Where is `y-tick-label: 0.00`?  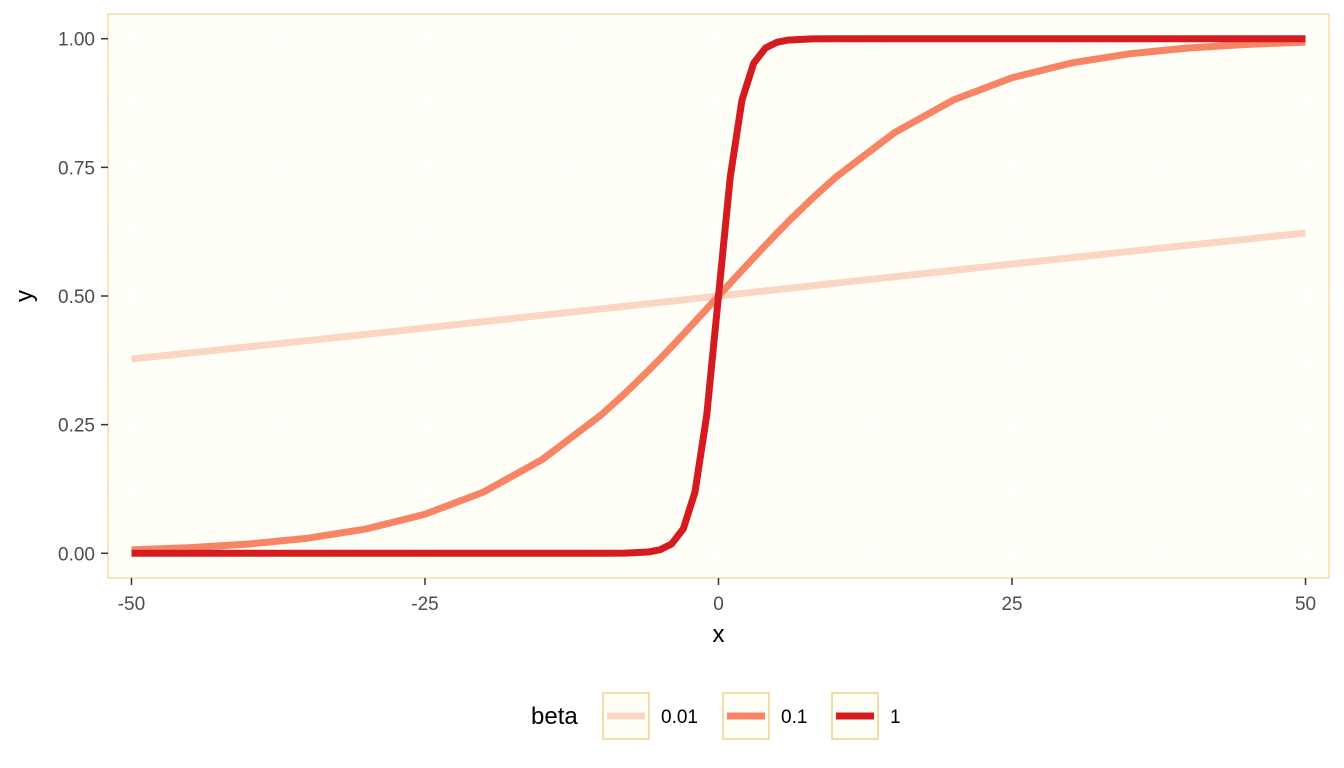 y-tick-label: 0.00 is located at coordinates (76, 554).